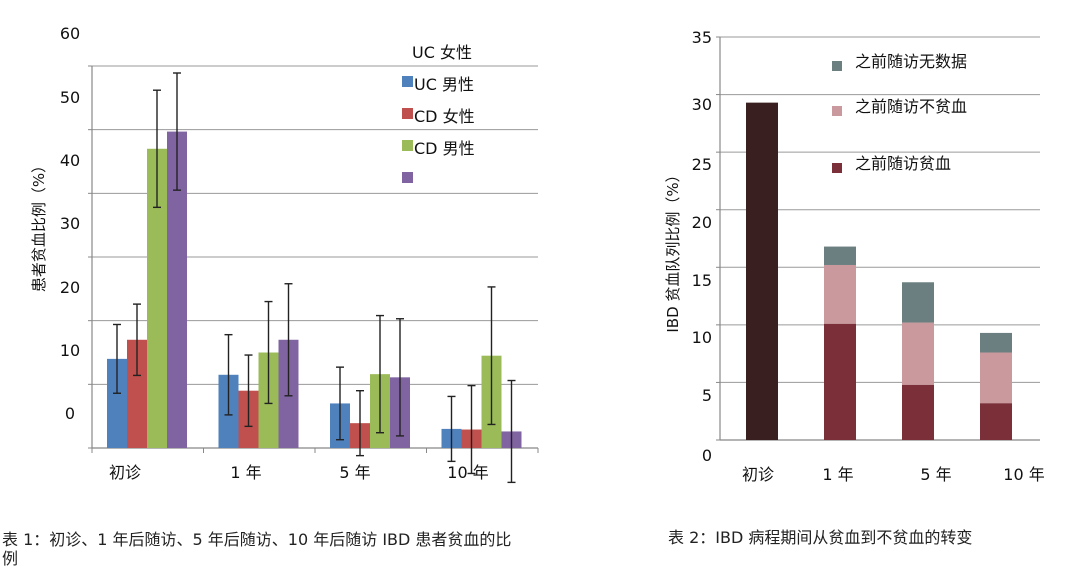 This screenshot has height=576, width=1074. I want to click on y-tick-label: 60, so click(70, 33).